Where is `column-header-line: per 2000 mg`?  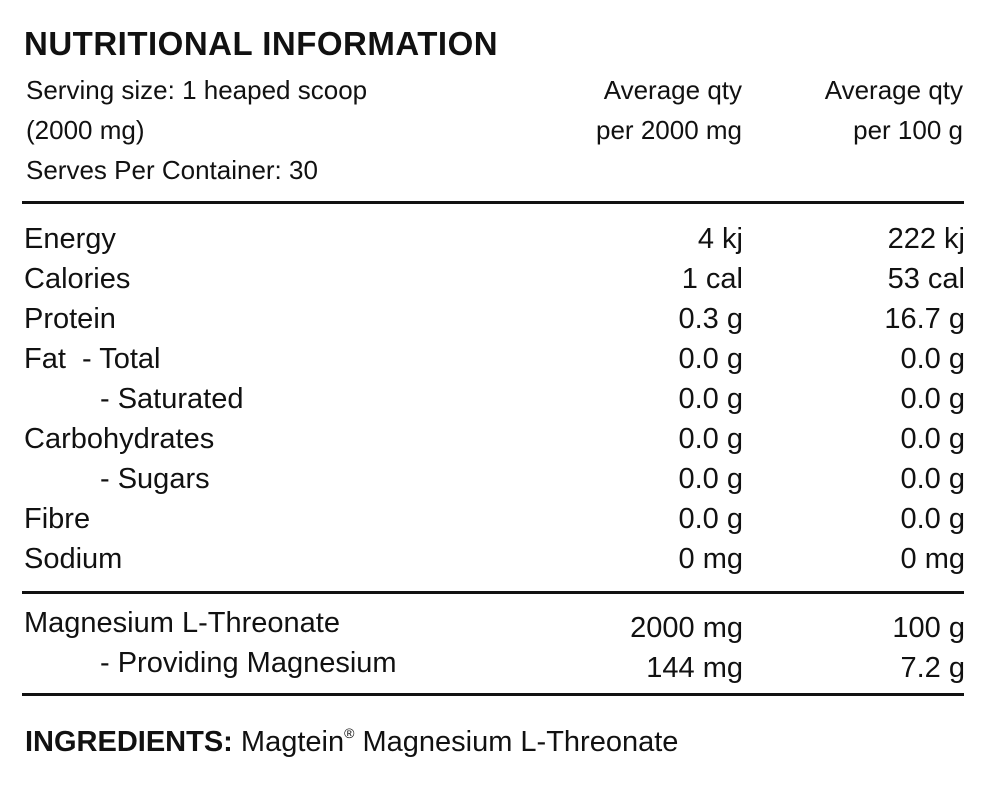 column-header-line: per 2000 mg is located at coordinates (669, 130).